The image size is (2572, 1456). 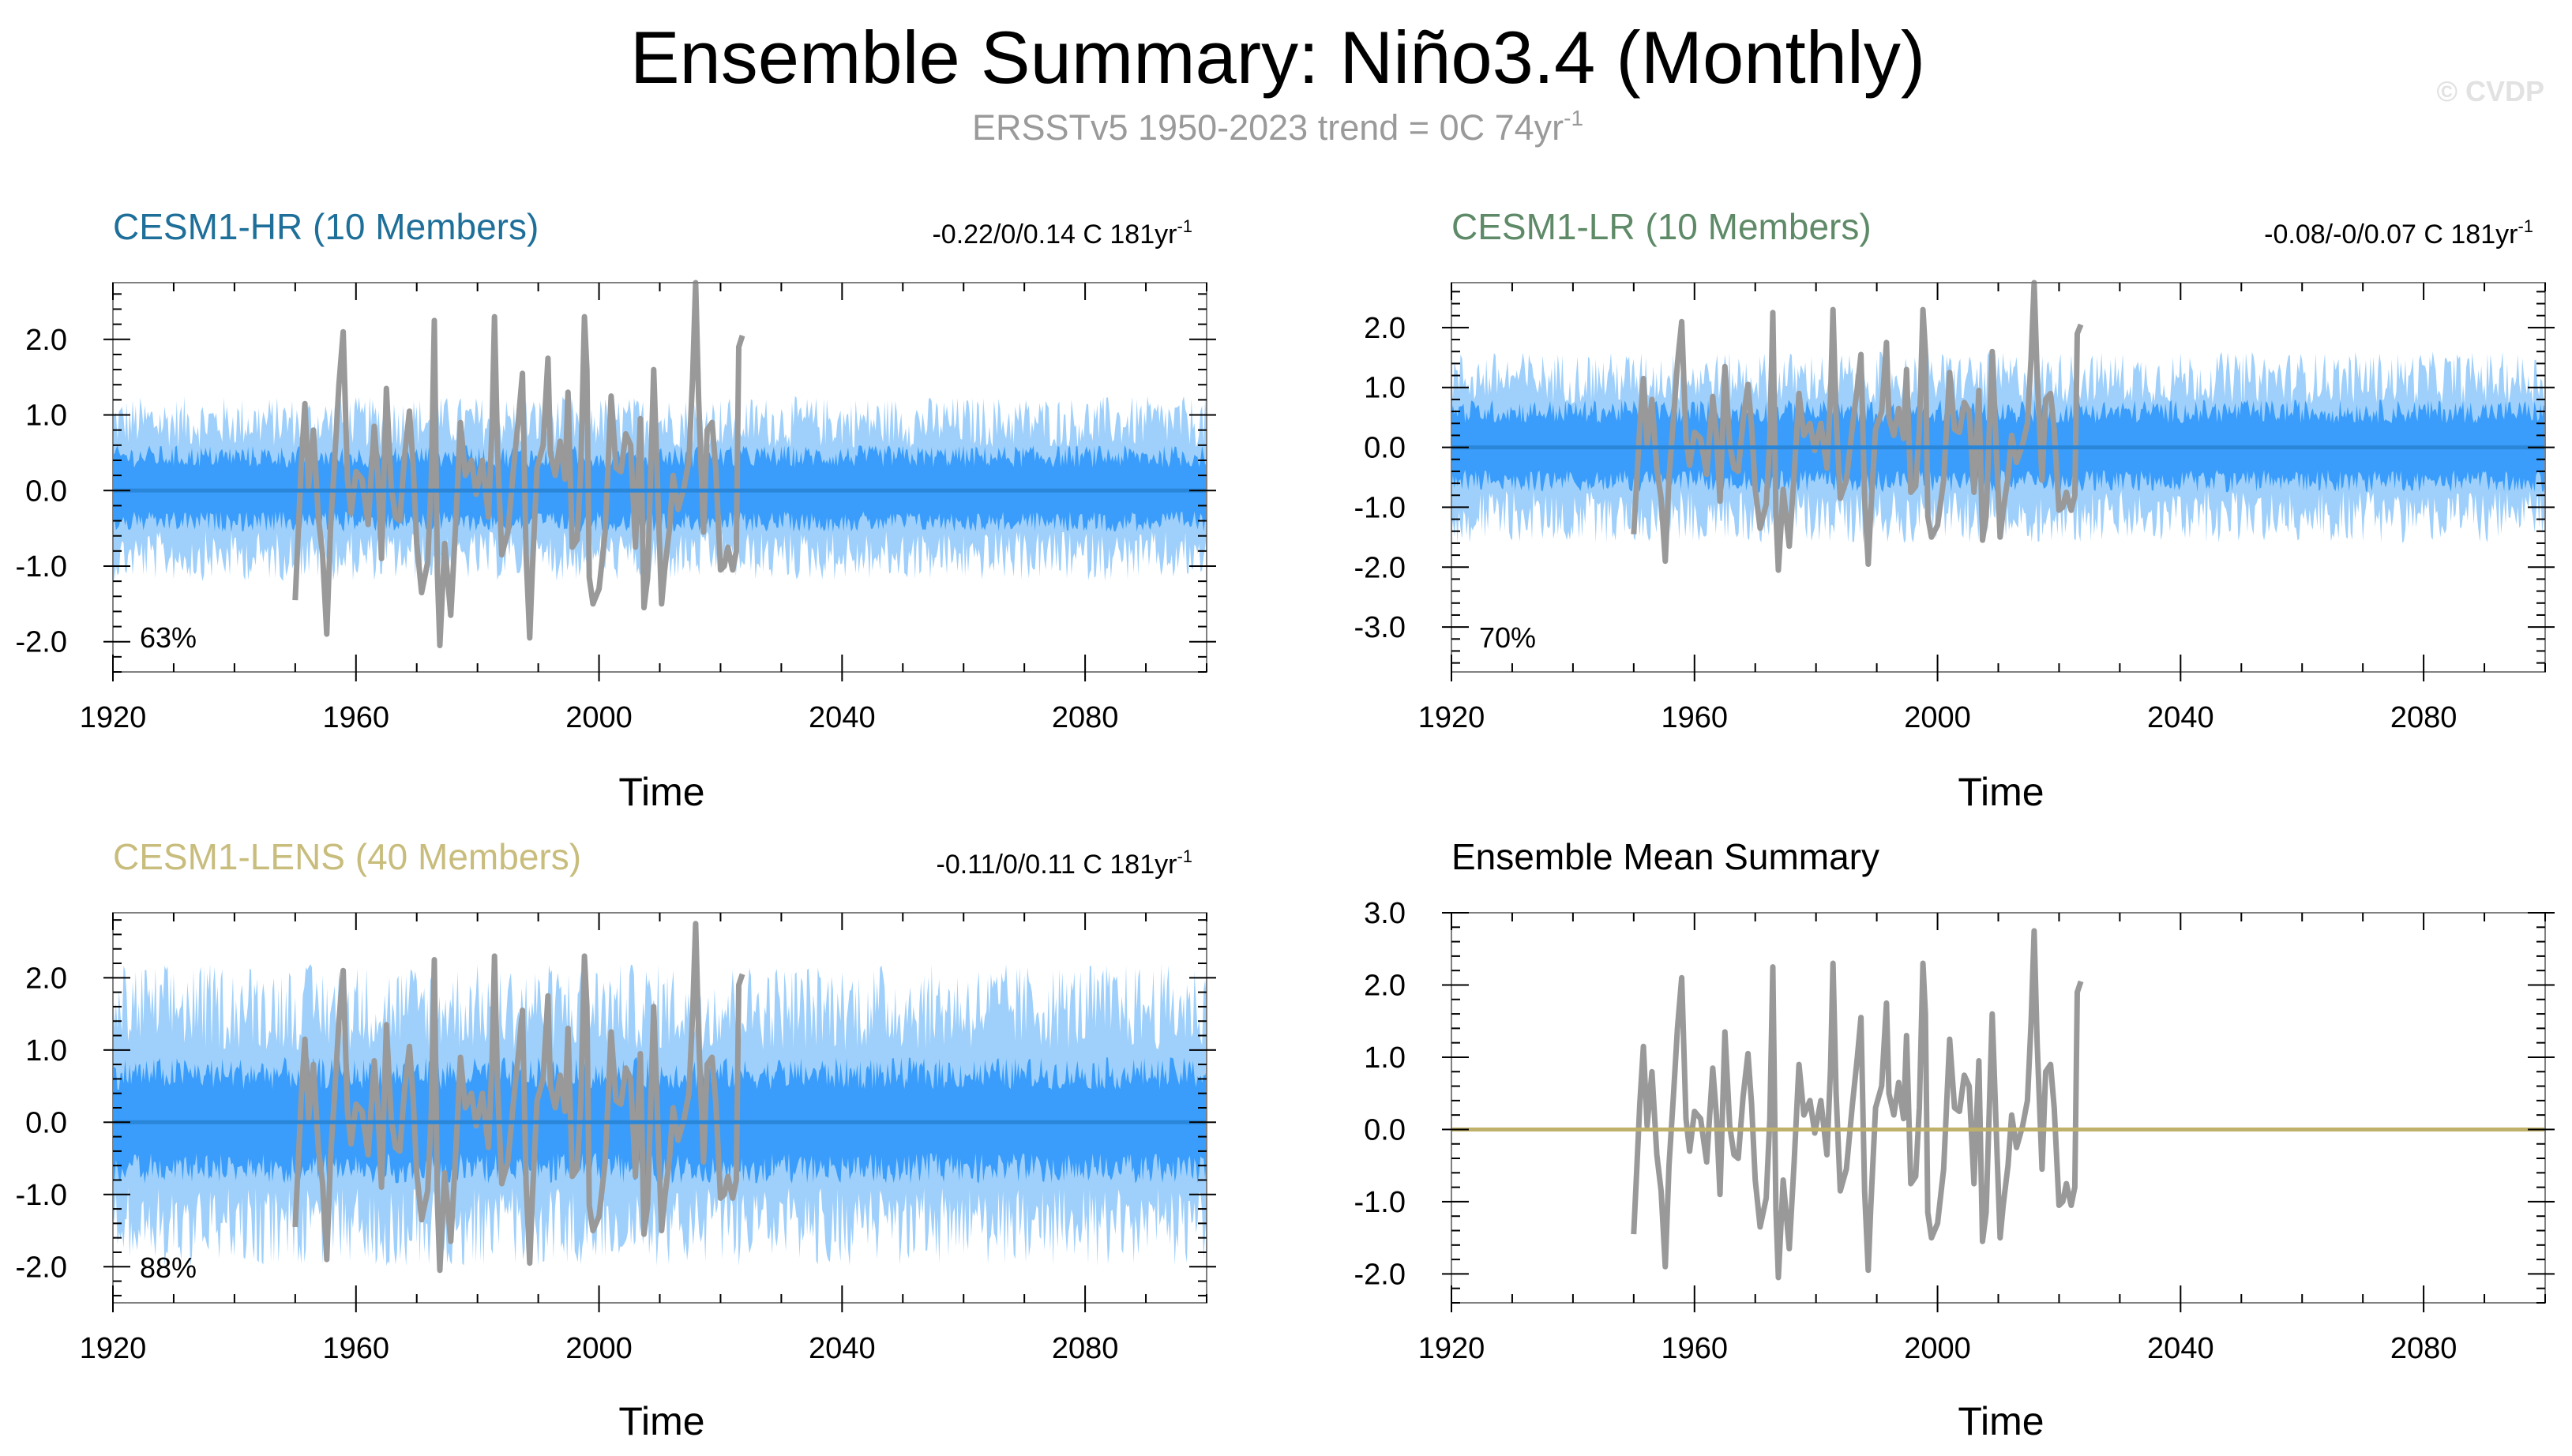 I want to click on panel-lr-ytick-label: -3.0, so click(x=1380, y=627).